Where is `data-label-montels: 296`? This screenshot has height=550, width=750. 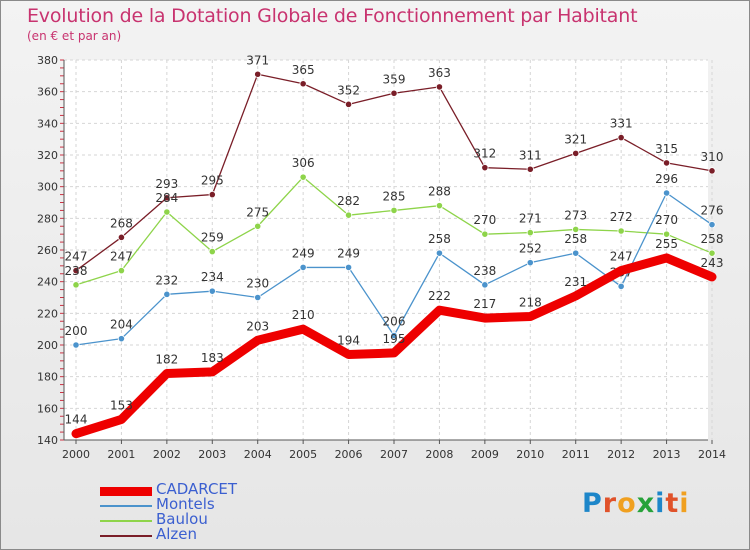
data-label-montels: 296 is located at coordinates (666, 179).